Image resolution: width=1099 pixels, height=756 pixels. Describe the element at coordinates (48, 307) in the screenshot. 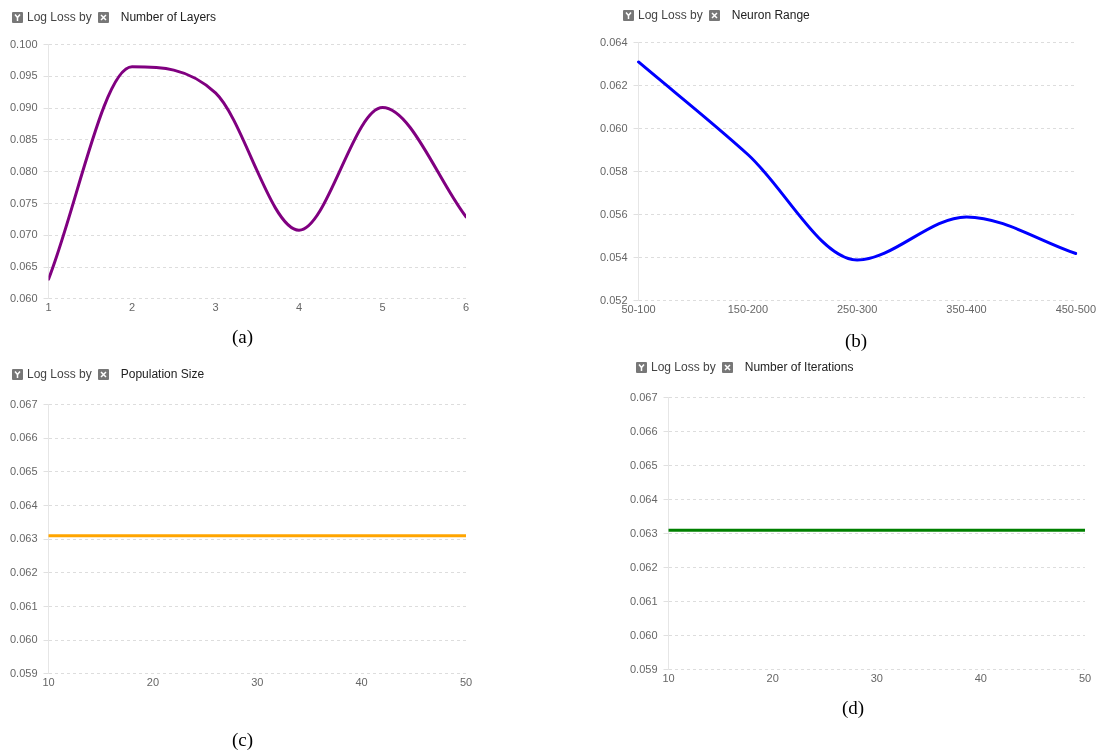

I see `x-tick-label: 1` at that location.